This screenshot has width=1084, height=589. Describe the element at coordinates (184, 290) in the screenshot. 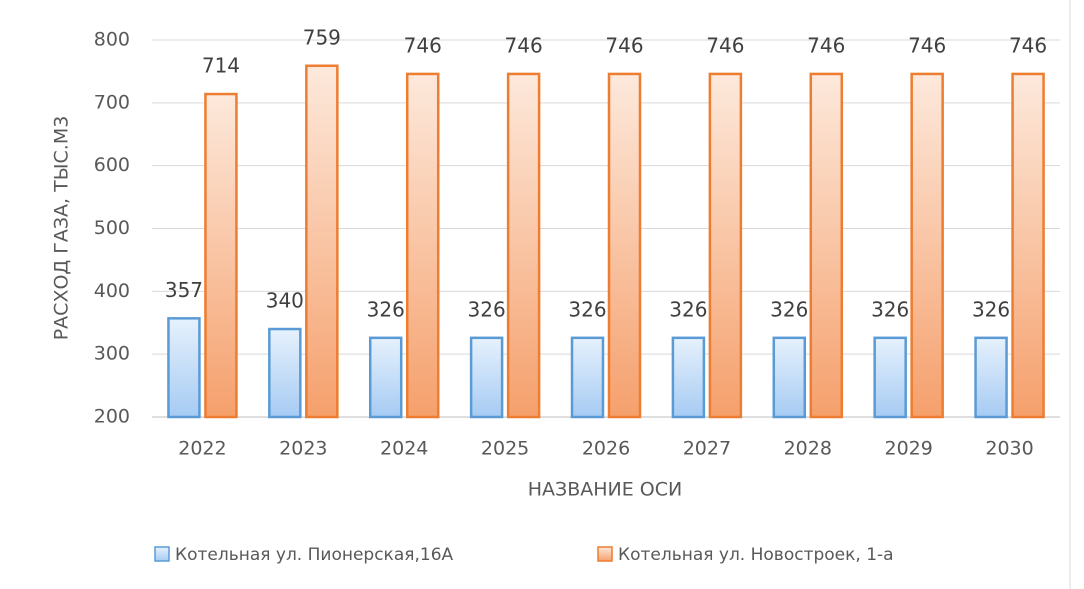

I see `data-label: 357` at that location.